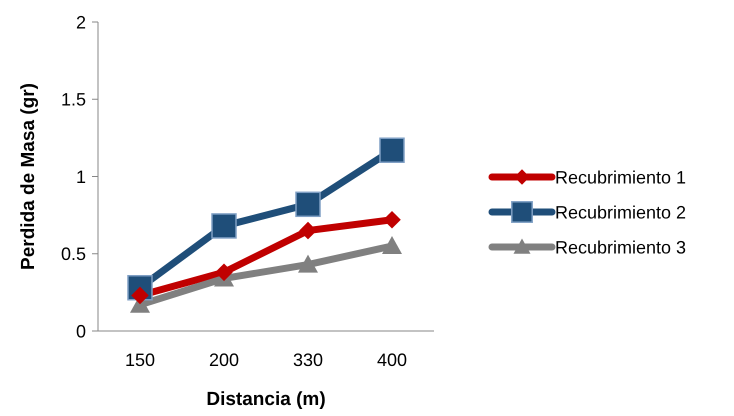  What do you see at coordinates (620, 247) in the screenshot?
I see `legend-label: Recubrimiento 3` at bounding box center [620, 247].